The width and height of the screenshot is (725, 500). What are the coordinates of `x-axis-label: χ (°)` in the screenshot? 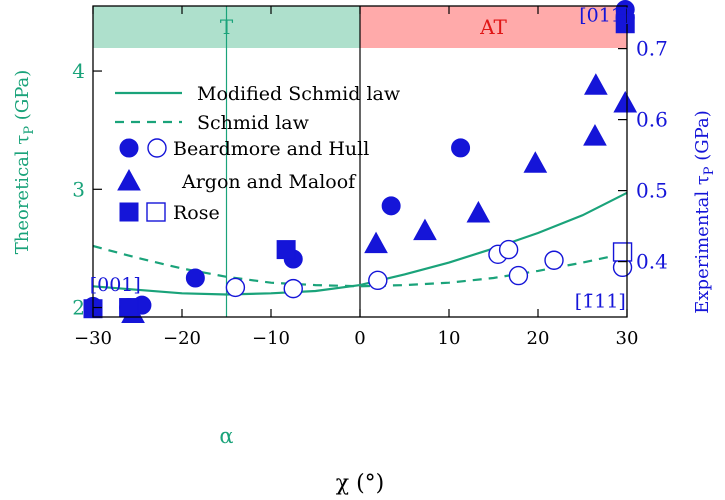 It's located at (360, 483).